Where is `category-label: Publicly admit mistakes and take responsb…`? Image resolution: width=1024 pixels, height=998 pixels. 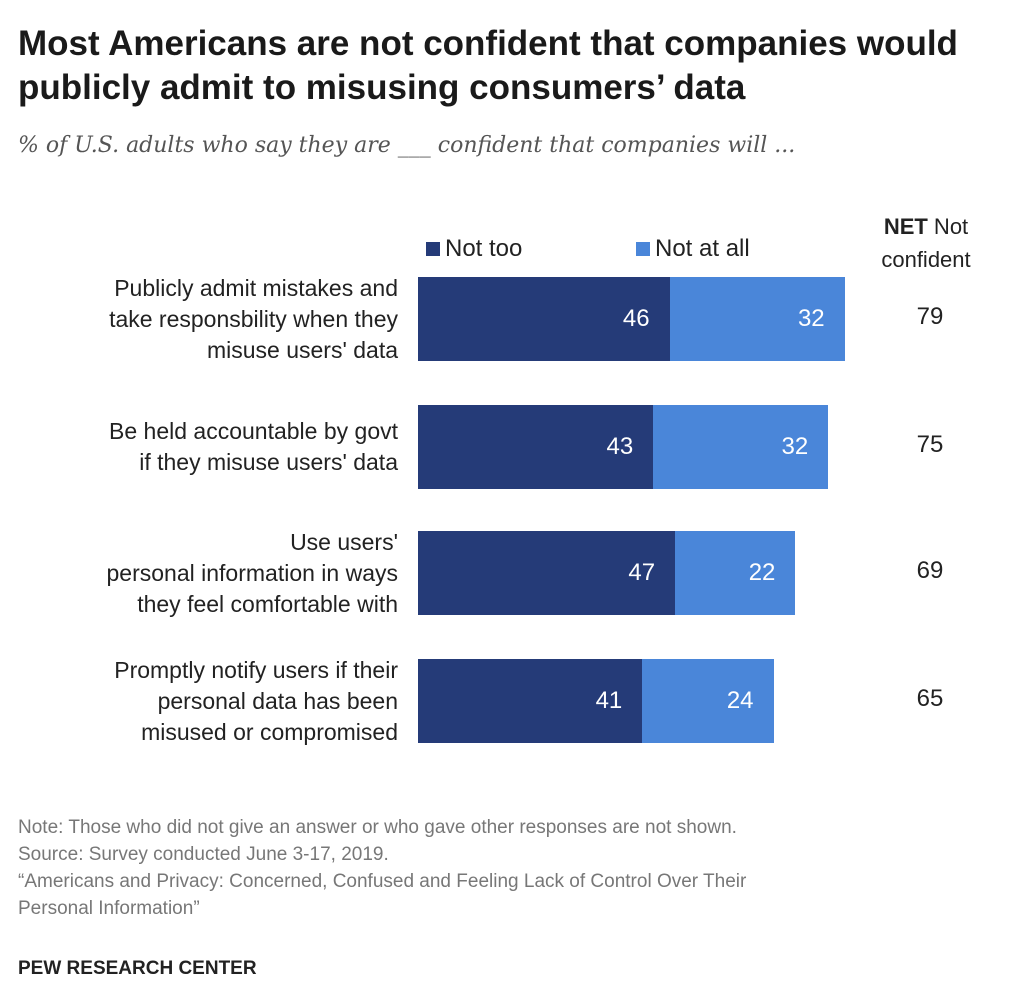 category-label: Publicly admit mistakes and take responsb… is located at coordinates (199, 319).